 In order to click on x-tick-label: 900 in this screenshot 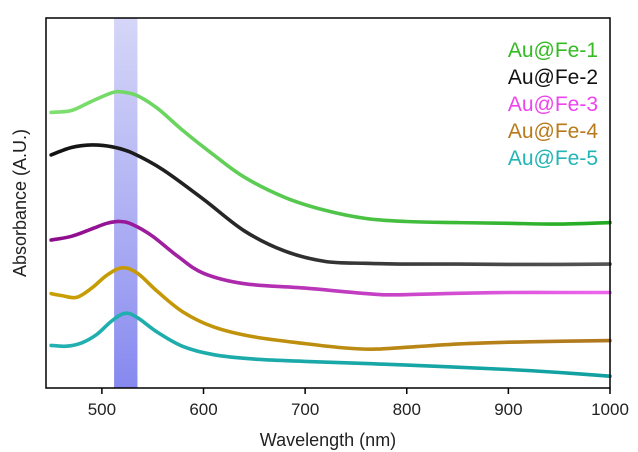, I will do `click(508, 409)`.